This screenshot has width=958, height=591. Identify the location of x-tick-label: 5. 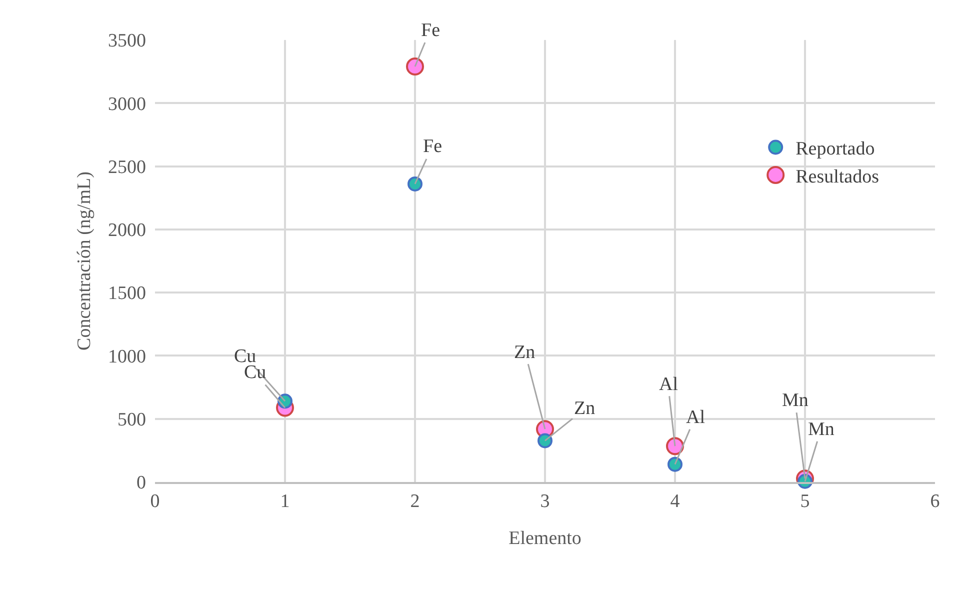
(805, 501).